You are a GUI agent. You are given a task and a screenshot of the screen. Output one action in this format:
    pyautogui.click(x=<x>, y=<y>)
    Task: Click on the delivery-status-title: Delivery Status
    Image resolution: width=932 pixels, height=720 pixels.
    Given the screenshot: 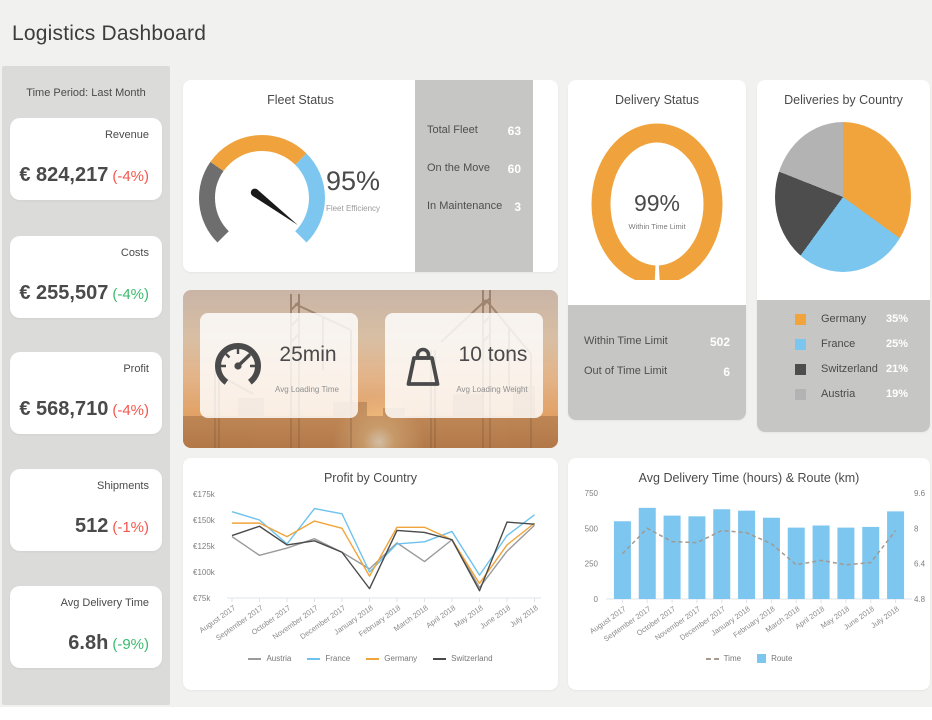 What is the action you would take?
    pyautogui.click(x=657, y=100)
    